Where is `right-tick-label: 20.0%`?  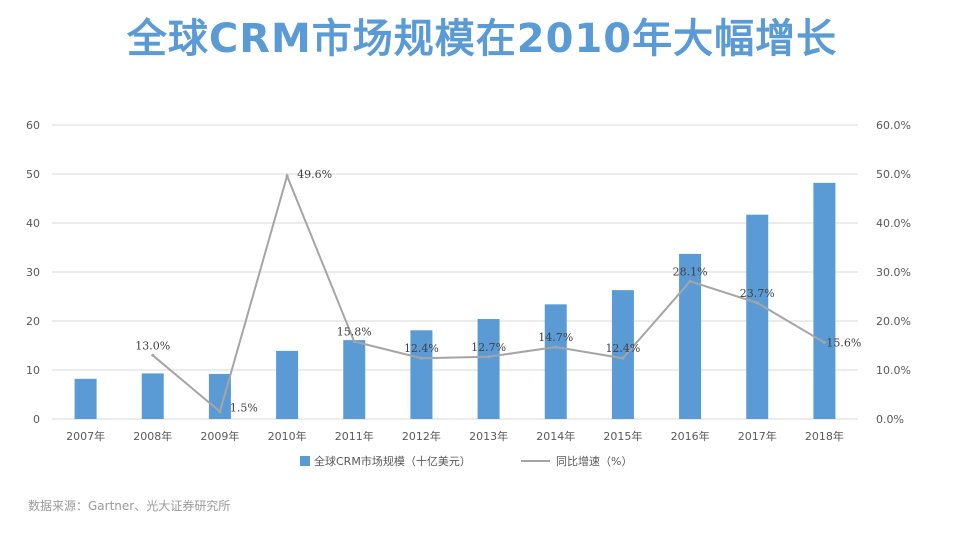
right-tick-label: 20.0% is located at coordinates (893, 321).